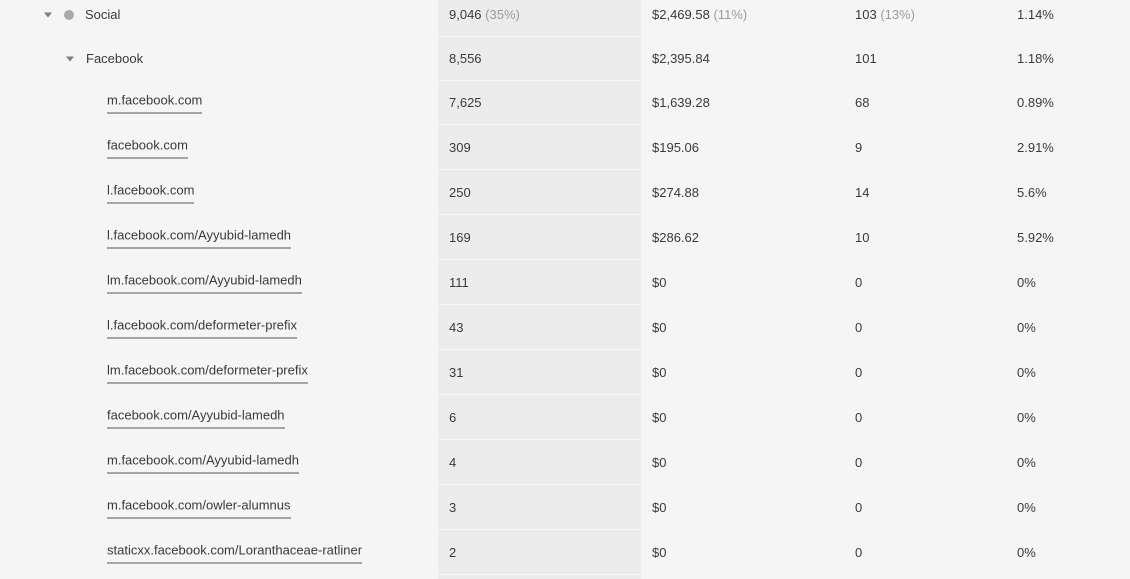 The image size is (1130, 579). I want to click on conversions-share: (13%), so click(898, 14).